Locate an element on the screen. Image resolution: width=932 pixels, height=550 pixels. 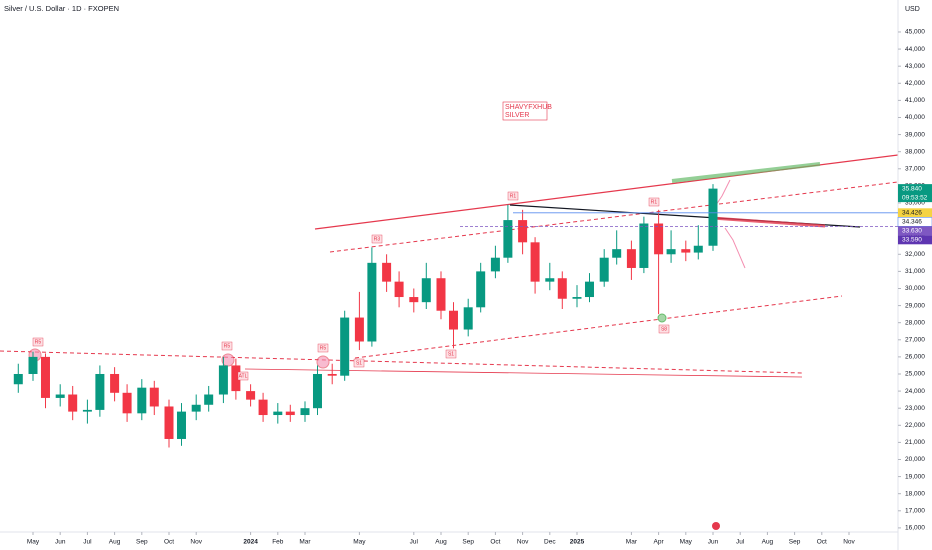
y-tick-label: 17,000 is located at coordinates (915, 511).